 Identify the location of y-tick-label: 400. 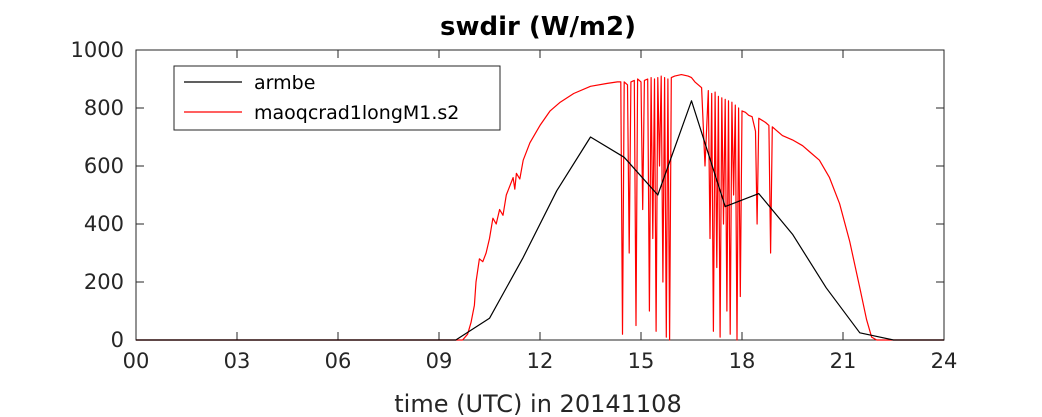
(104, 224).